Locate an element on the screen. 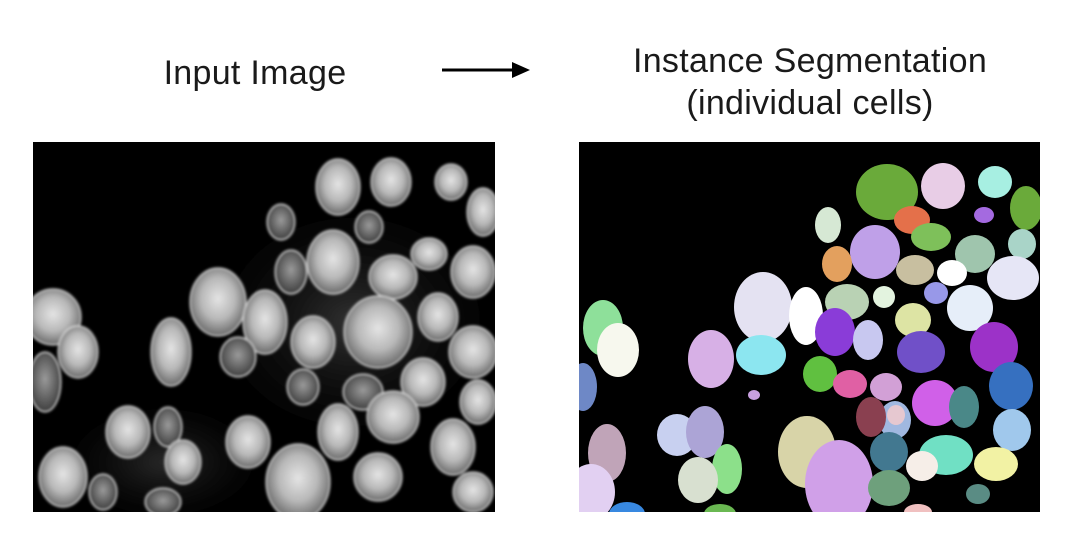 The height and width of the screenshot is (544, 1080). input-image-label: Input Image is located at coordinates (255, 73).